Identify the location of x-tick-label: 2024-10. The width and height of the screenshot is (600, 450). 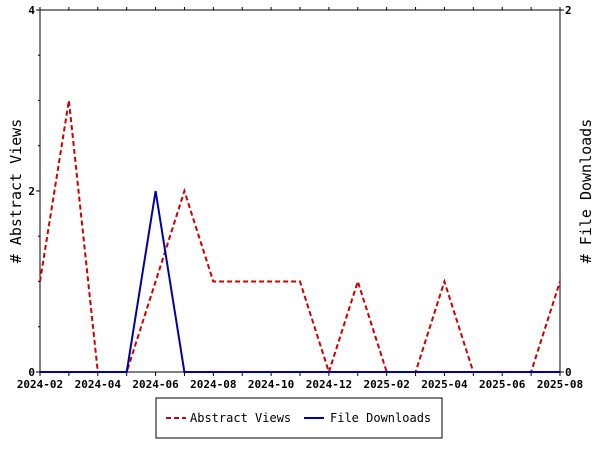
(271, 384).